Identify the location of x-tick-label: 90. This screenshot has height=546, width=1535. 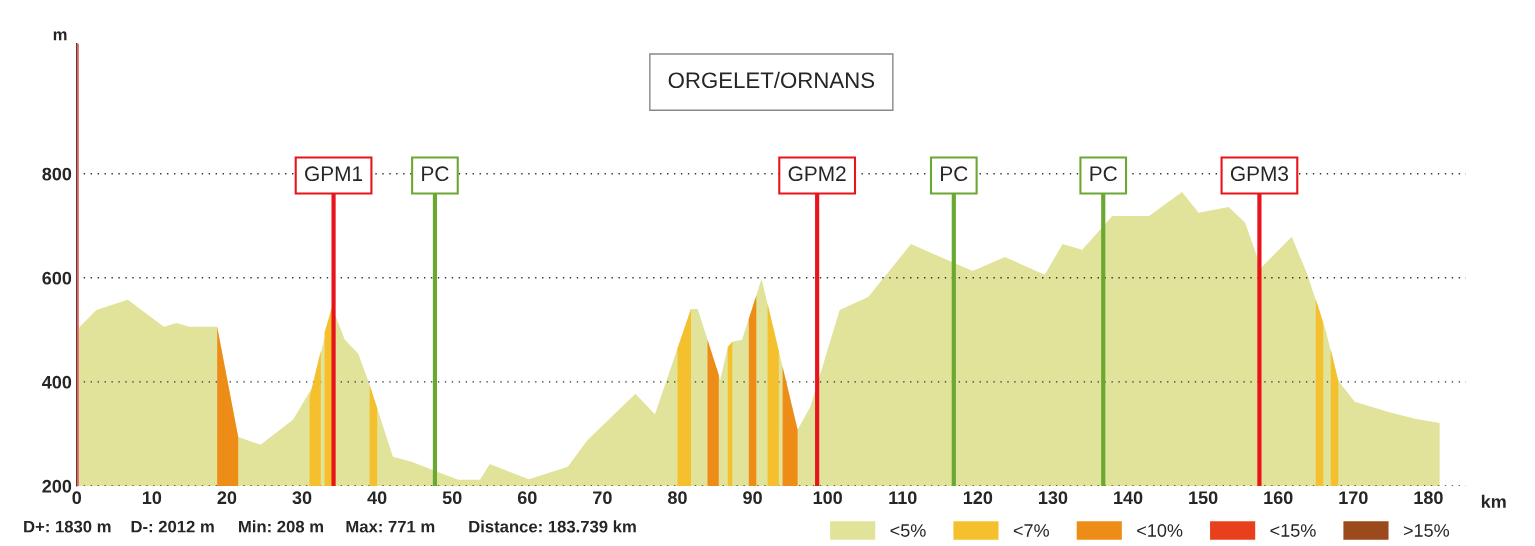
(752, 498).